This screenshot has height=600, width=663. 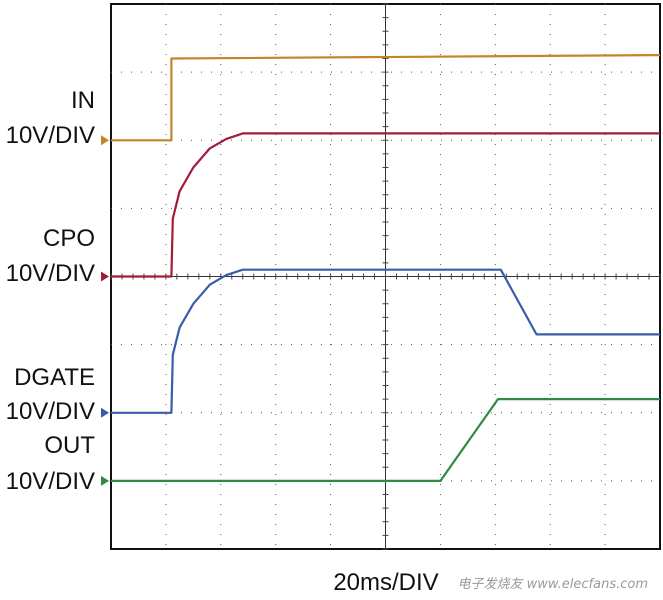 What do you see at coordinates (105, 140) in the screenshot?
I see `in-level-marker` at bounding box center [105, 140].